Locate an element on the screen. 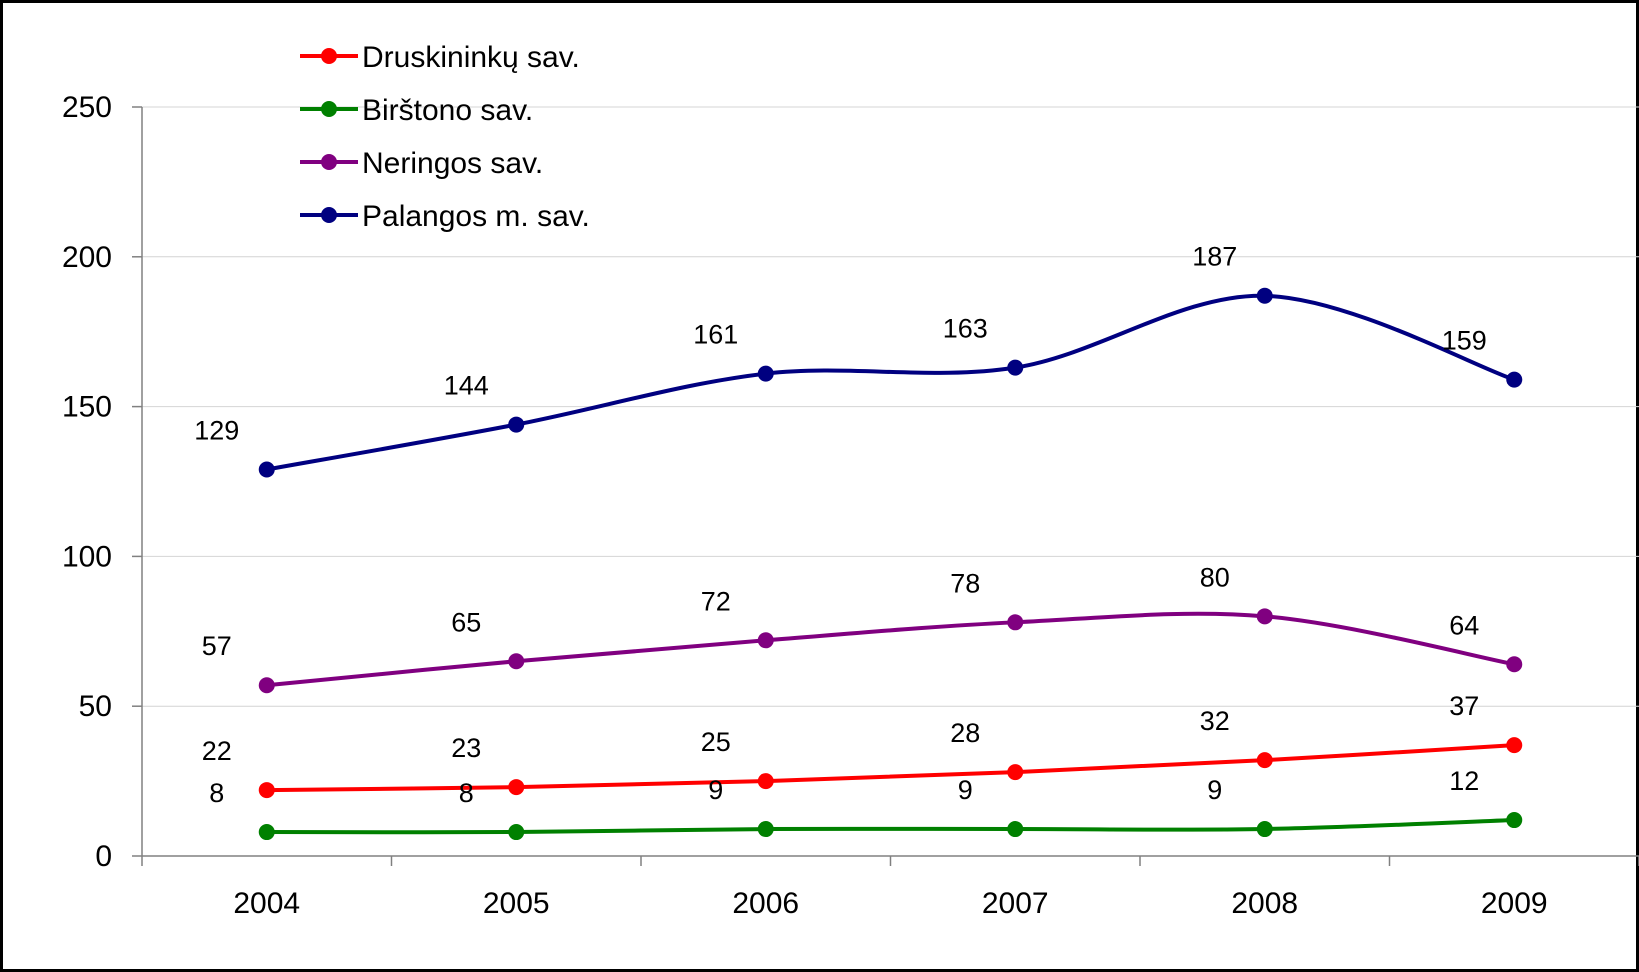 Image resolution: width=1639 pixels, height=972 pixels. data-label: 37 is located at coordinates (1464, 706).